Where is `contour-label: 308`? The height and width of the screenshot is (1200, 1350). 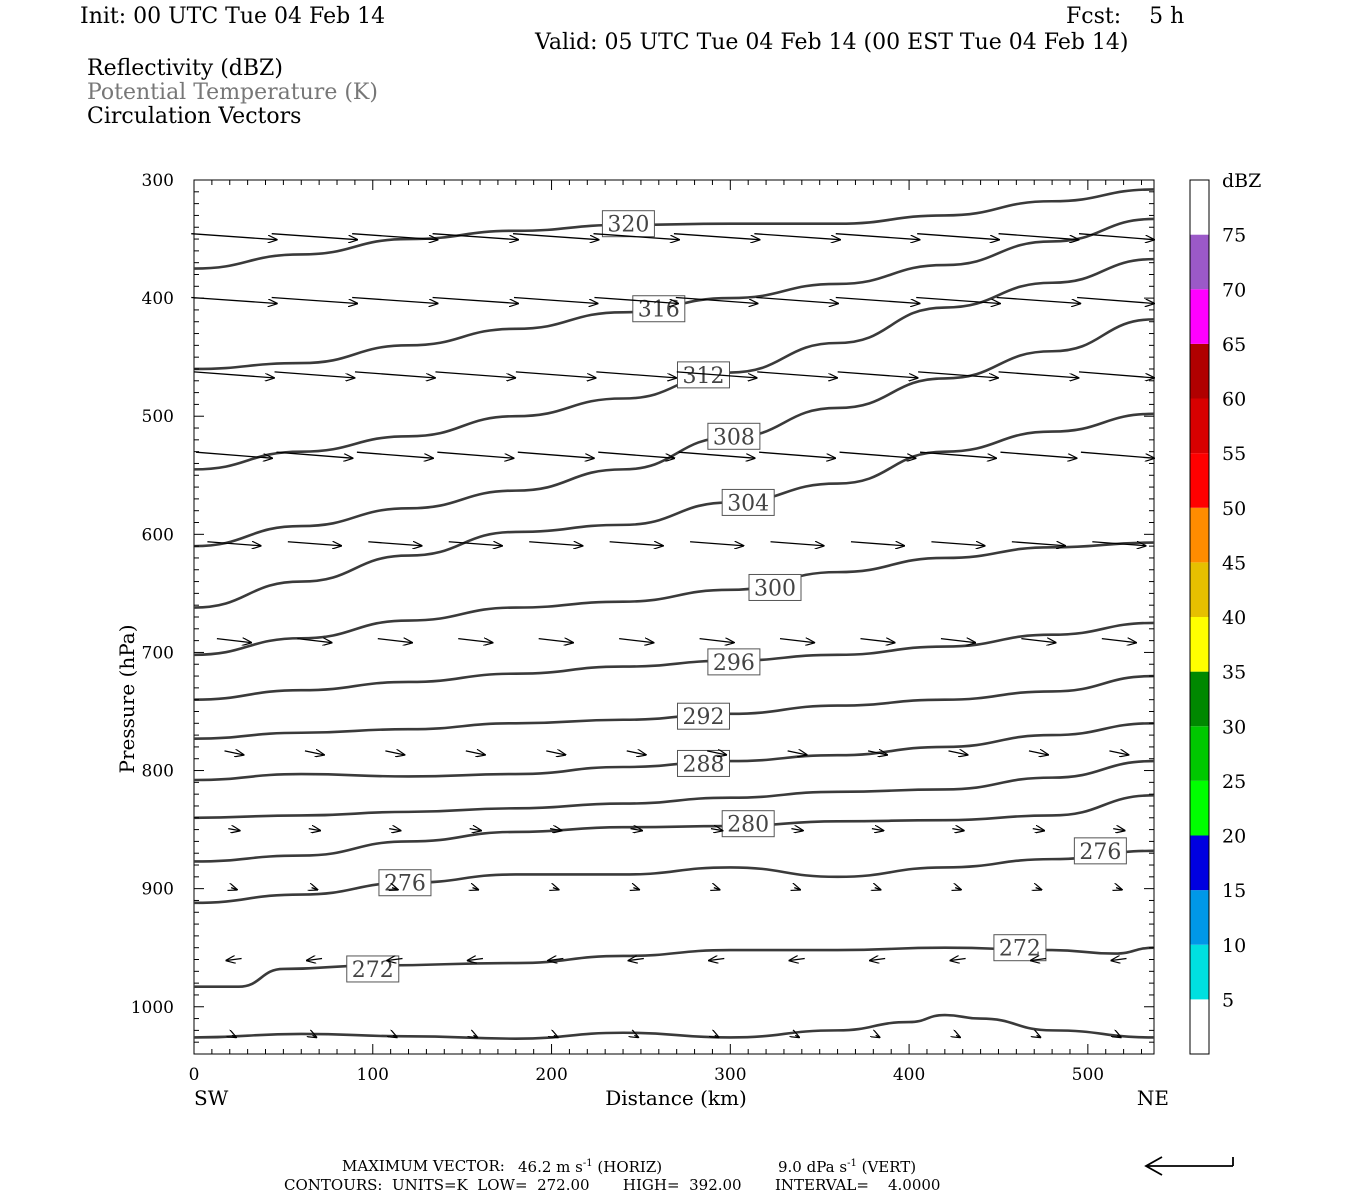 contour-label: 308 is located at coordinates (734, 437).